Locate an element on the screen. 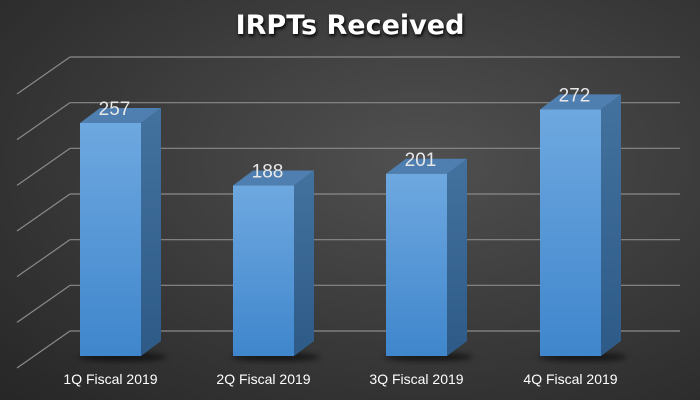 Image resolution: width=700 pixels, height=400 pixels. data-label: 201 is located at coordinates (421, 160).